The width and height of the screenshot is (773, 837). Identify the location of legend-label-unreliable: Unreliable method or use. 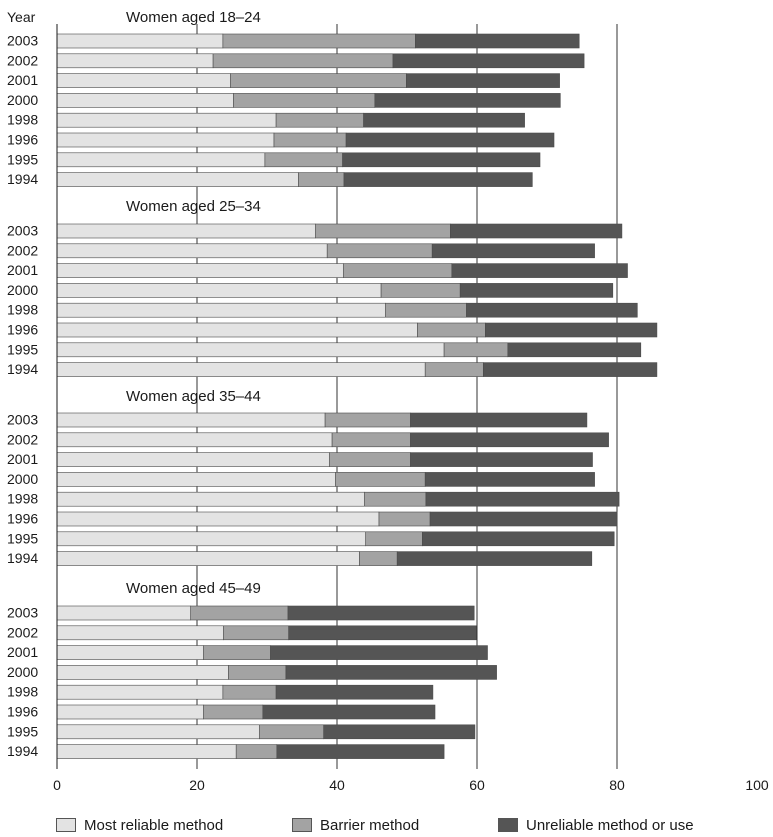
(610, 825).